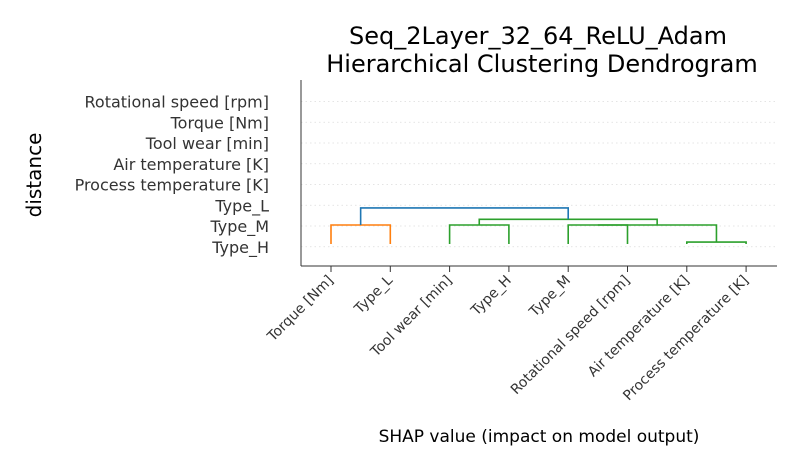 Image resolution: width=800 pixels, height=470 pixels. What do you see at coordinates (300, 309) in the screenshot?
I see `x-tick-label: Torque [Nm]` at bounding box center [300, 309].